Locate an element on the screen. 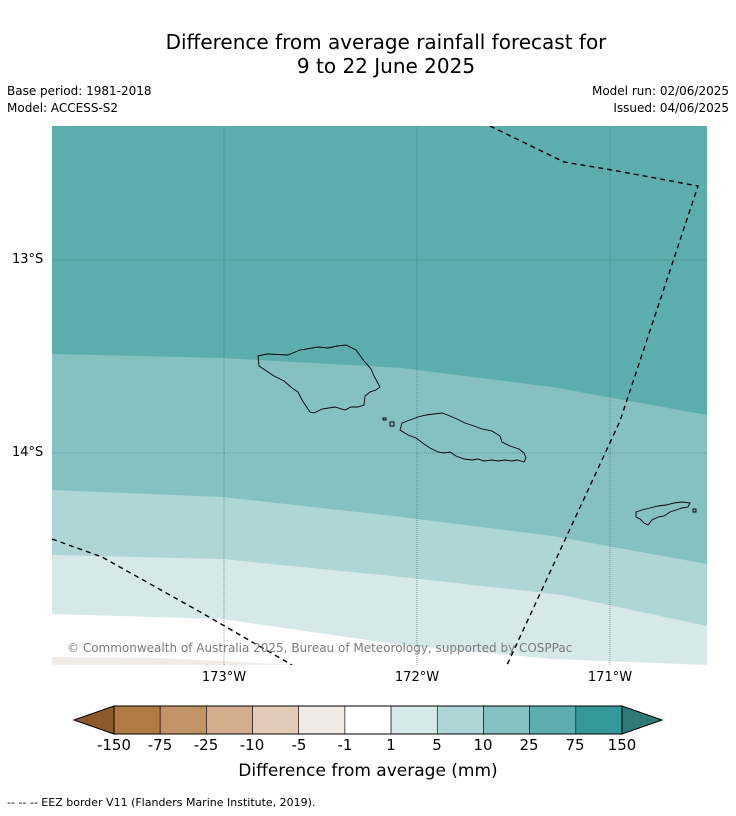 This screenshot has height=816, width=736. colorbar-extend-high is located at coordinates (642, 720).